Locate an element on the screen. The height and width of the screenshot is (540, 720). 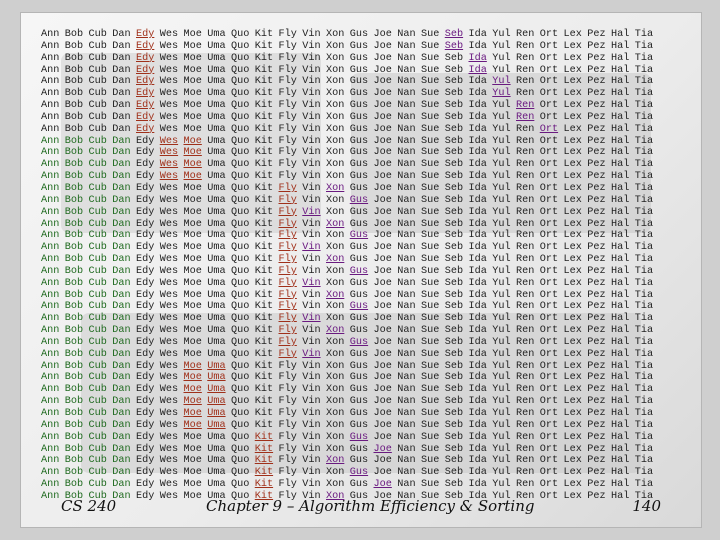
name-token: Ort is located at coordinates (549, 188).